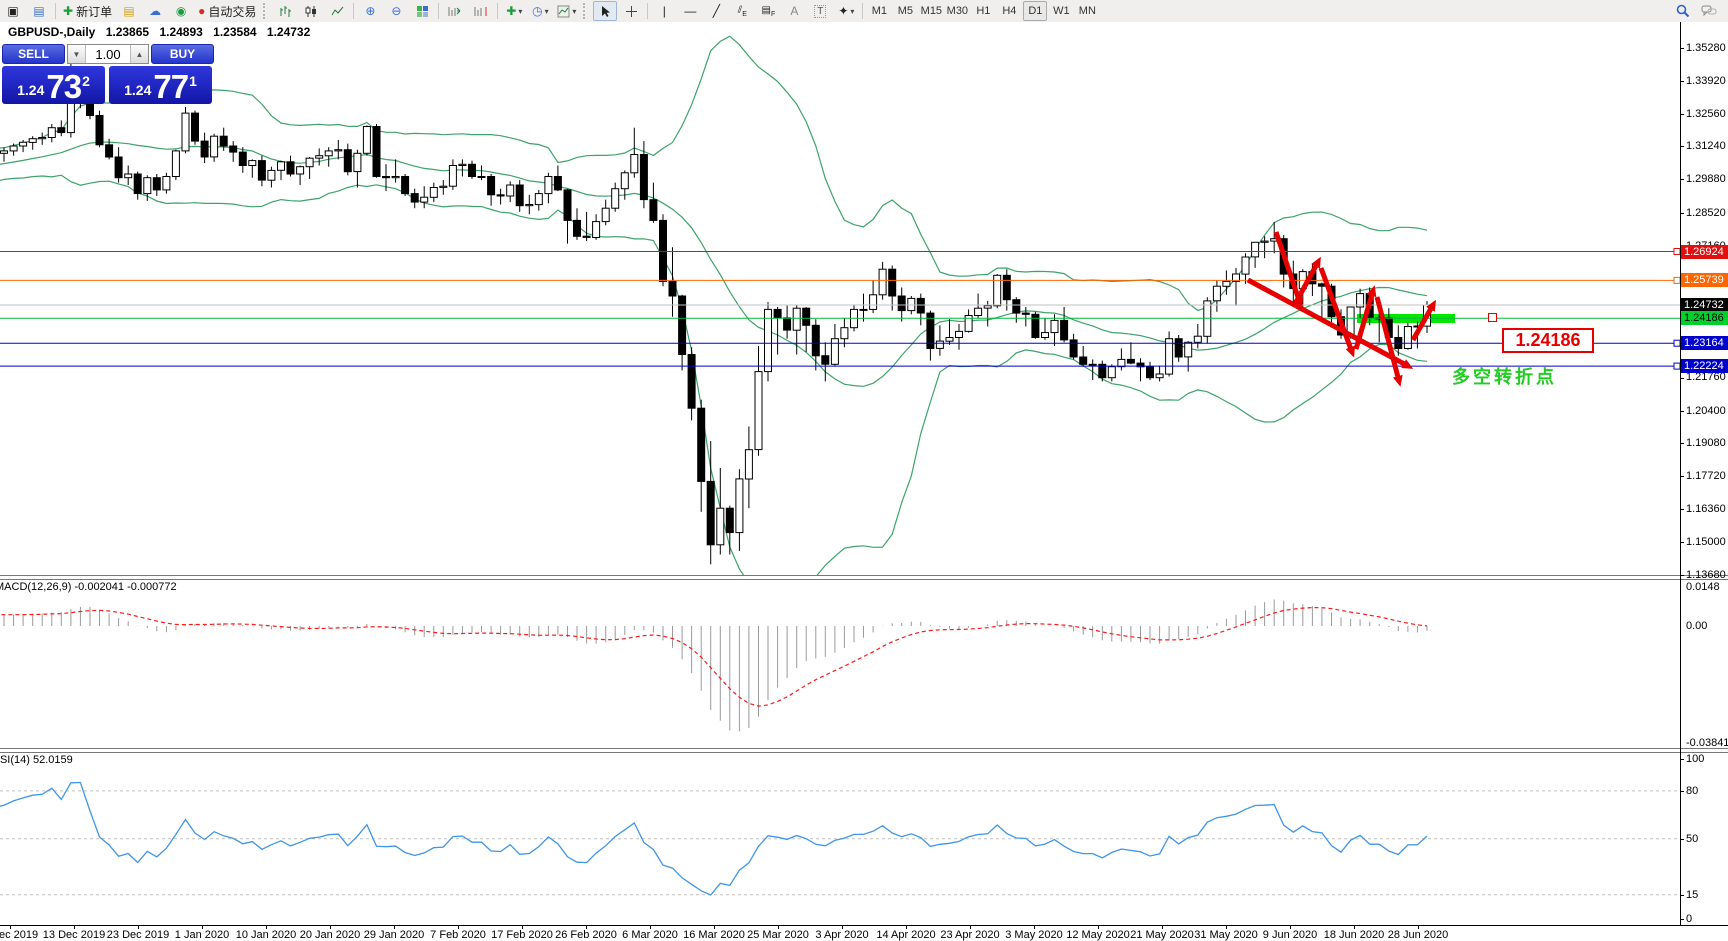  I want to click on rsi-label: RSI(14) 52.0159, so click(36, 760).